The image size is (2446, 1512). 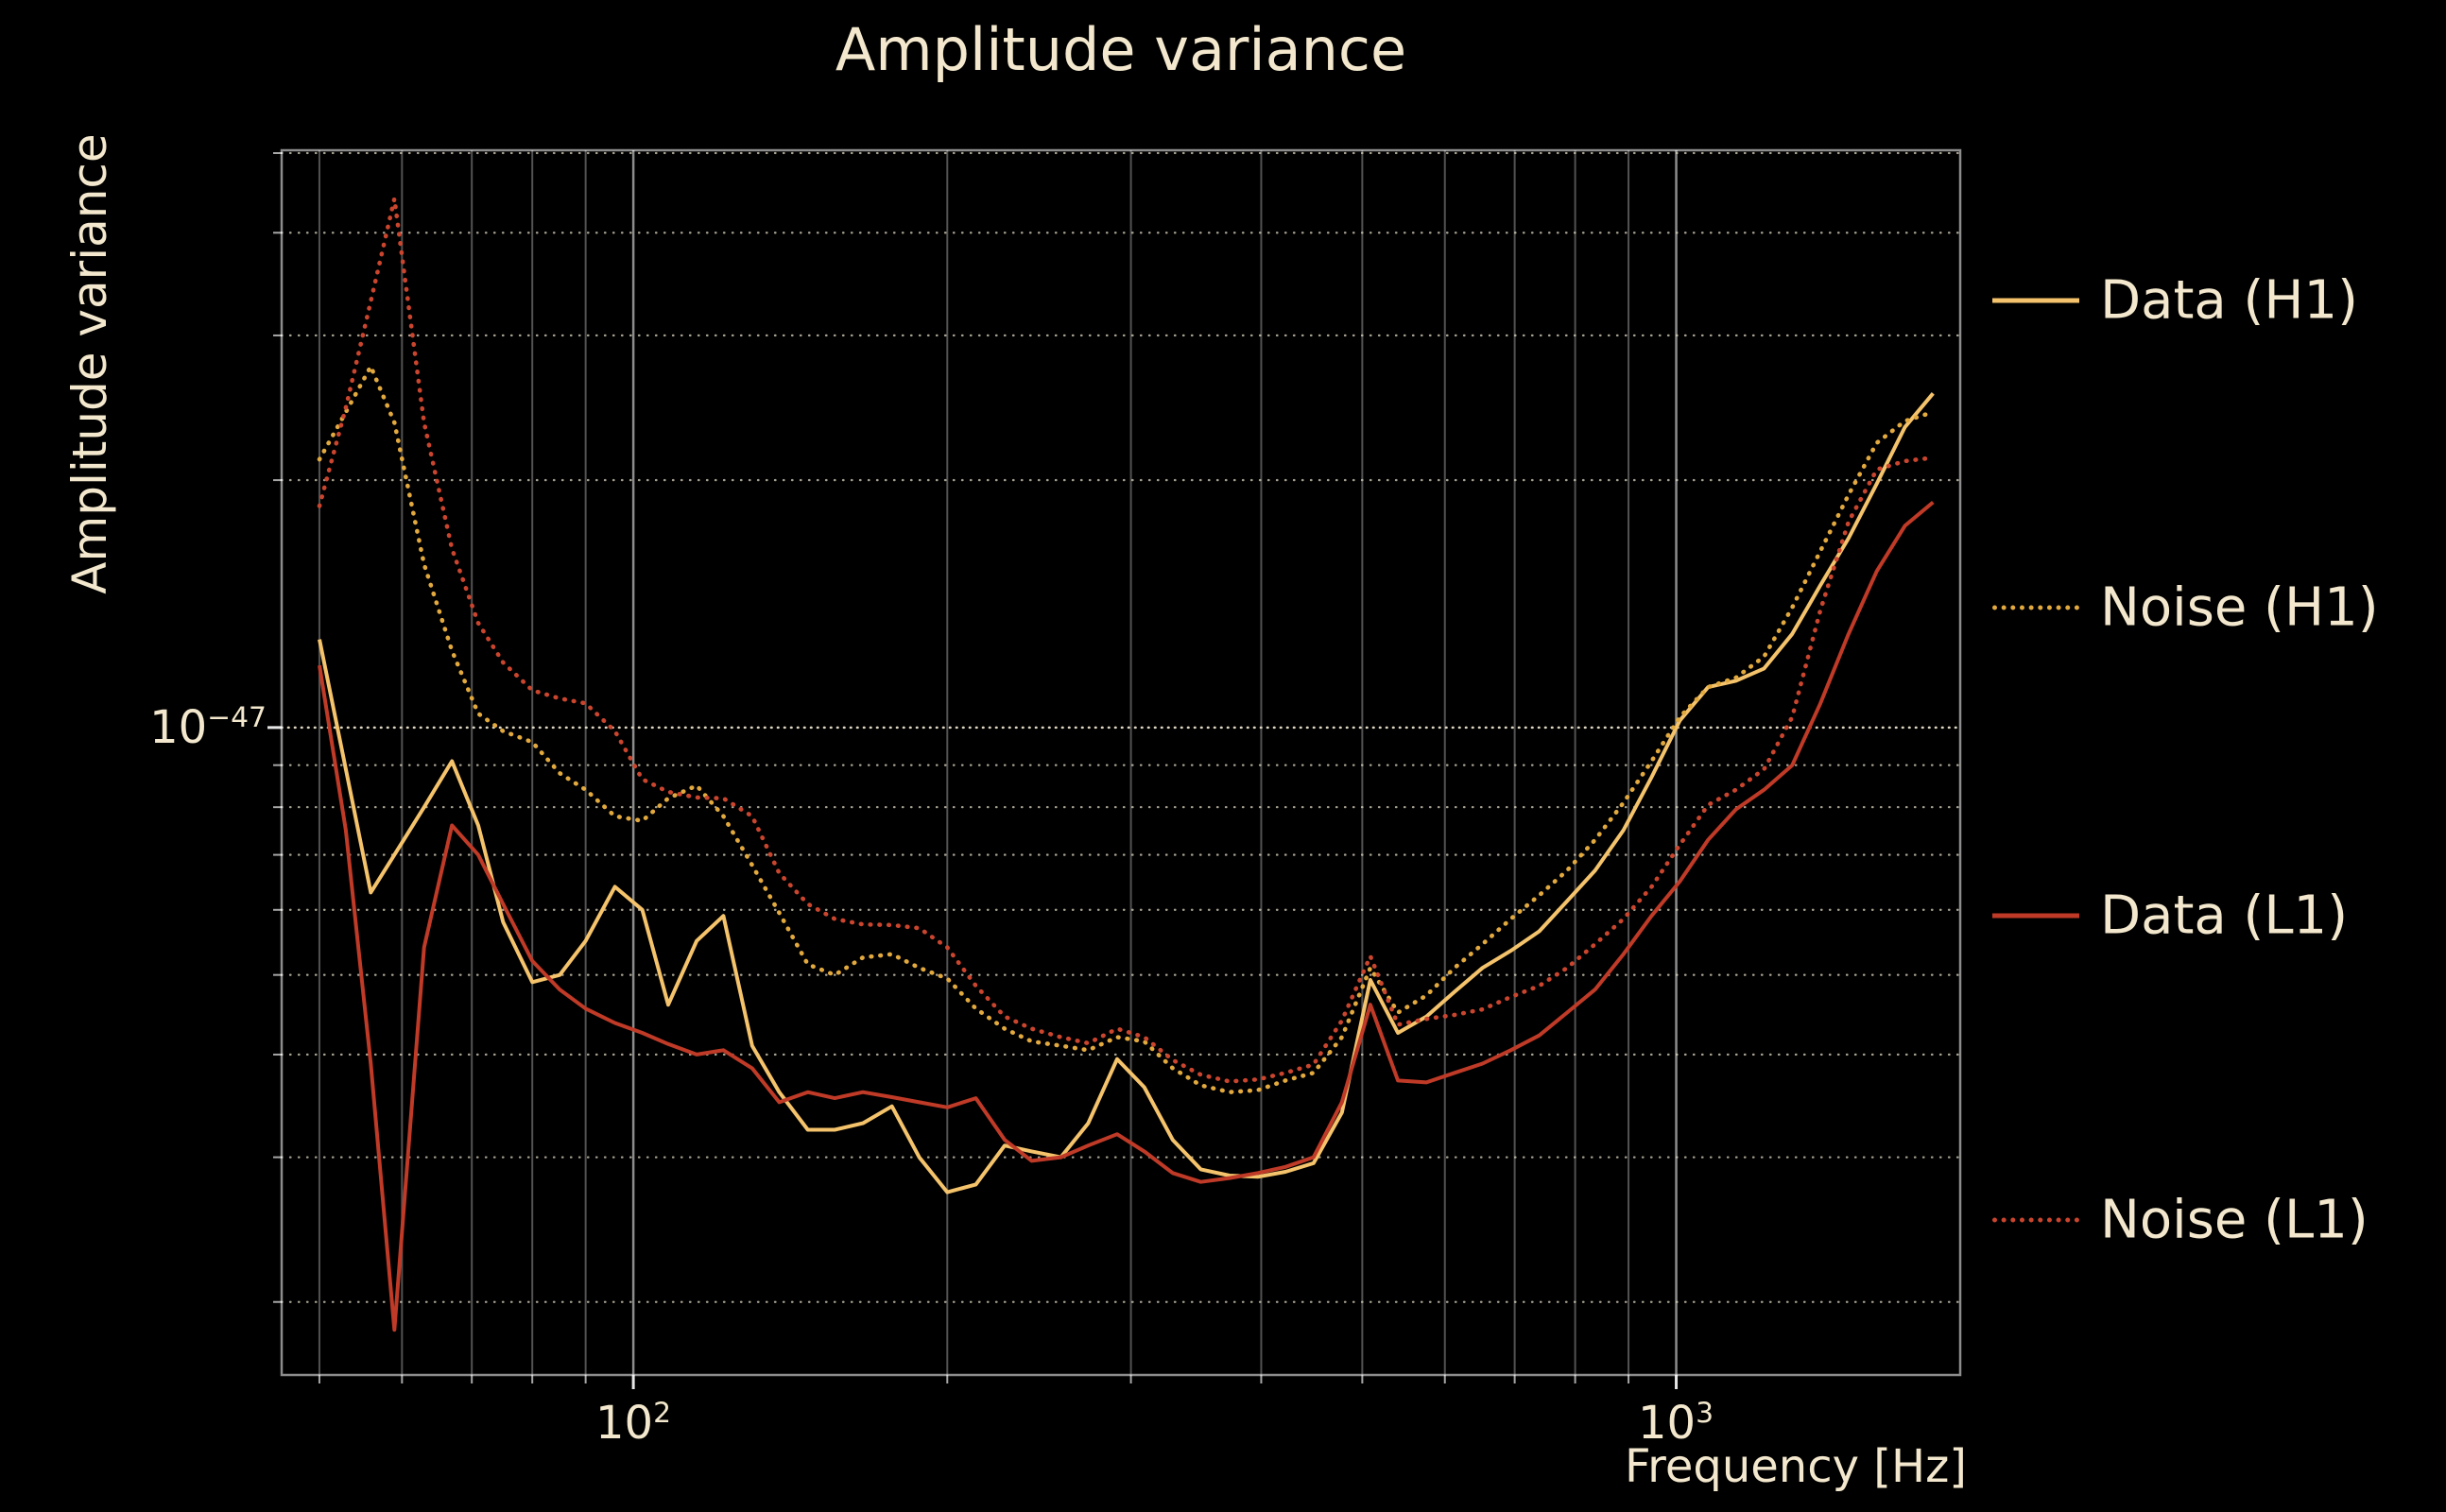 I want to click on x-tick-label-100: 10², so click(x=633, y=1423).